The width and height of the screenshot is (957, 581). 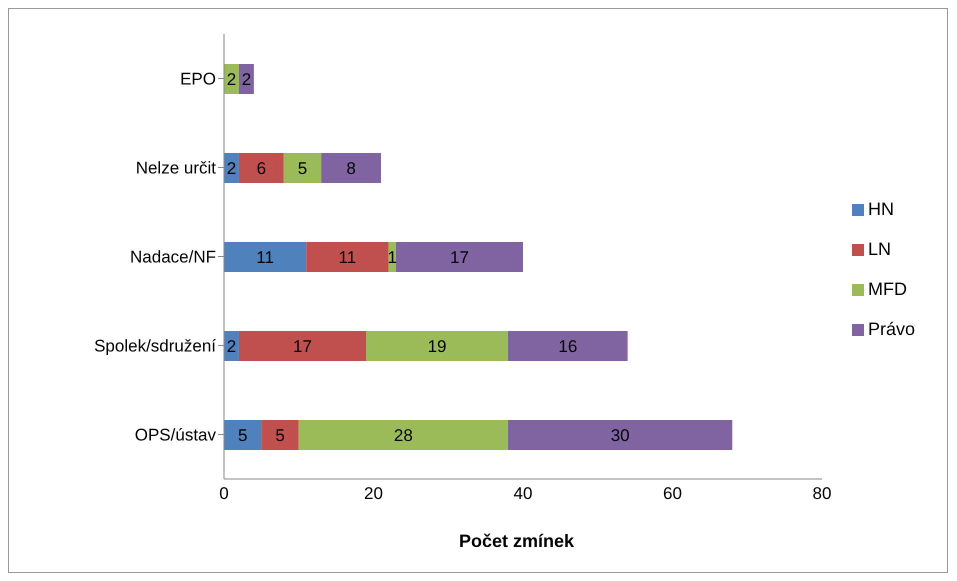 I want to click on data-label: 1, so click(x=392, y=258).